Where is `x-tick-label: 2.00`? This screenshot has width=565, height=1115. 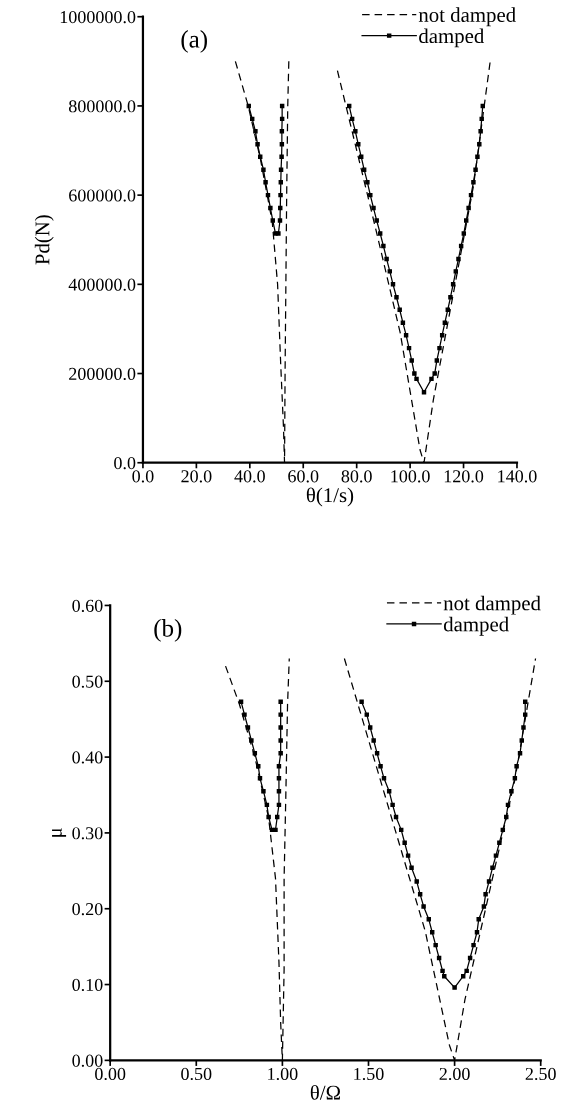 x-tick-label: 2.00 is located at coordinates (454, 1074).